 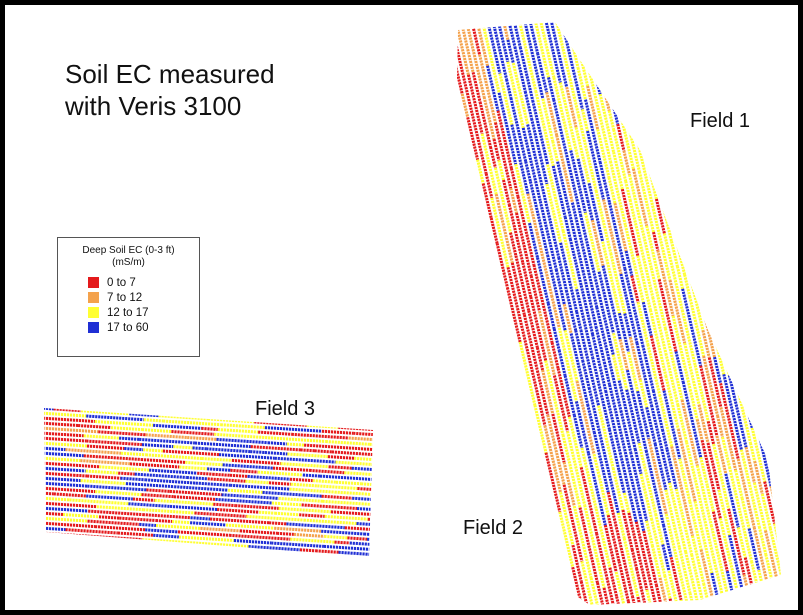 What do you see at coordinates (93, 282) in the screenshot?
I see `legend-swatch-red` at bounding box center [93, 282].